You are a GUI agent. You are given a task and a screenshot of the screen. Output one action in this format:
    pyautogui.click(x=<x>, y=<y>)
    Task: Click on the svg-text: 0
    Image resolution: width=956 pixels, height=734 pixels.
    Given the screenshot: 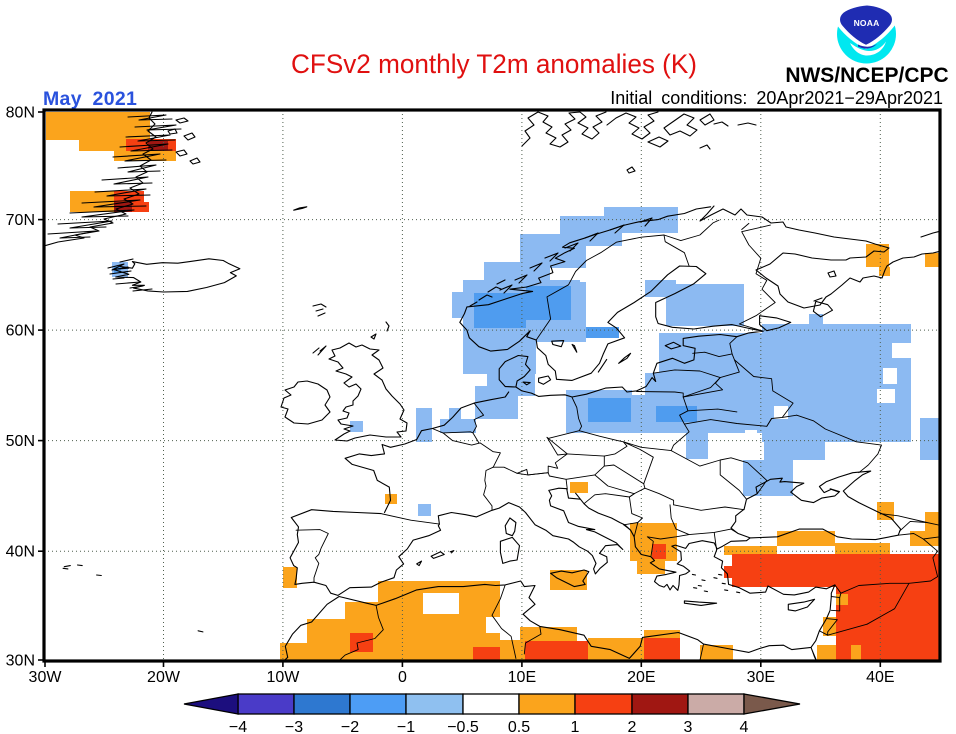 What is the action you would take?
    pyautogui.click(x=402, y=677)
    